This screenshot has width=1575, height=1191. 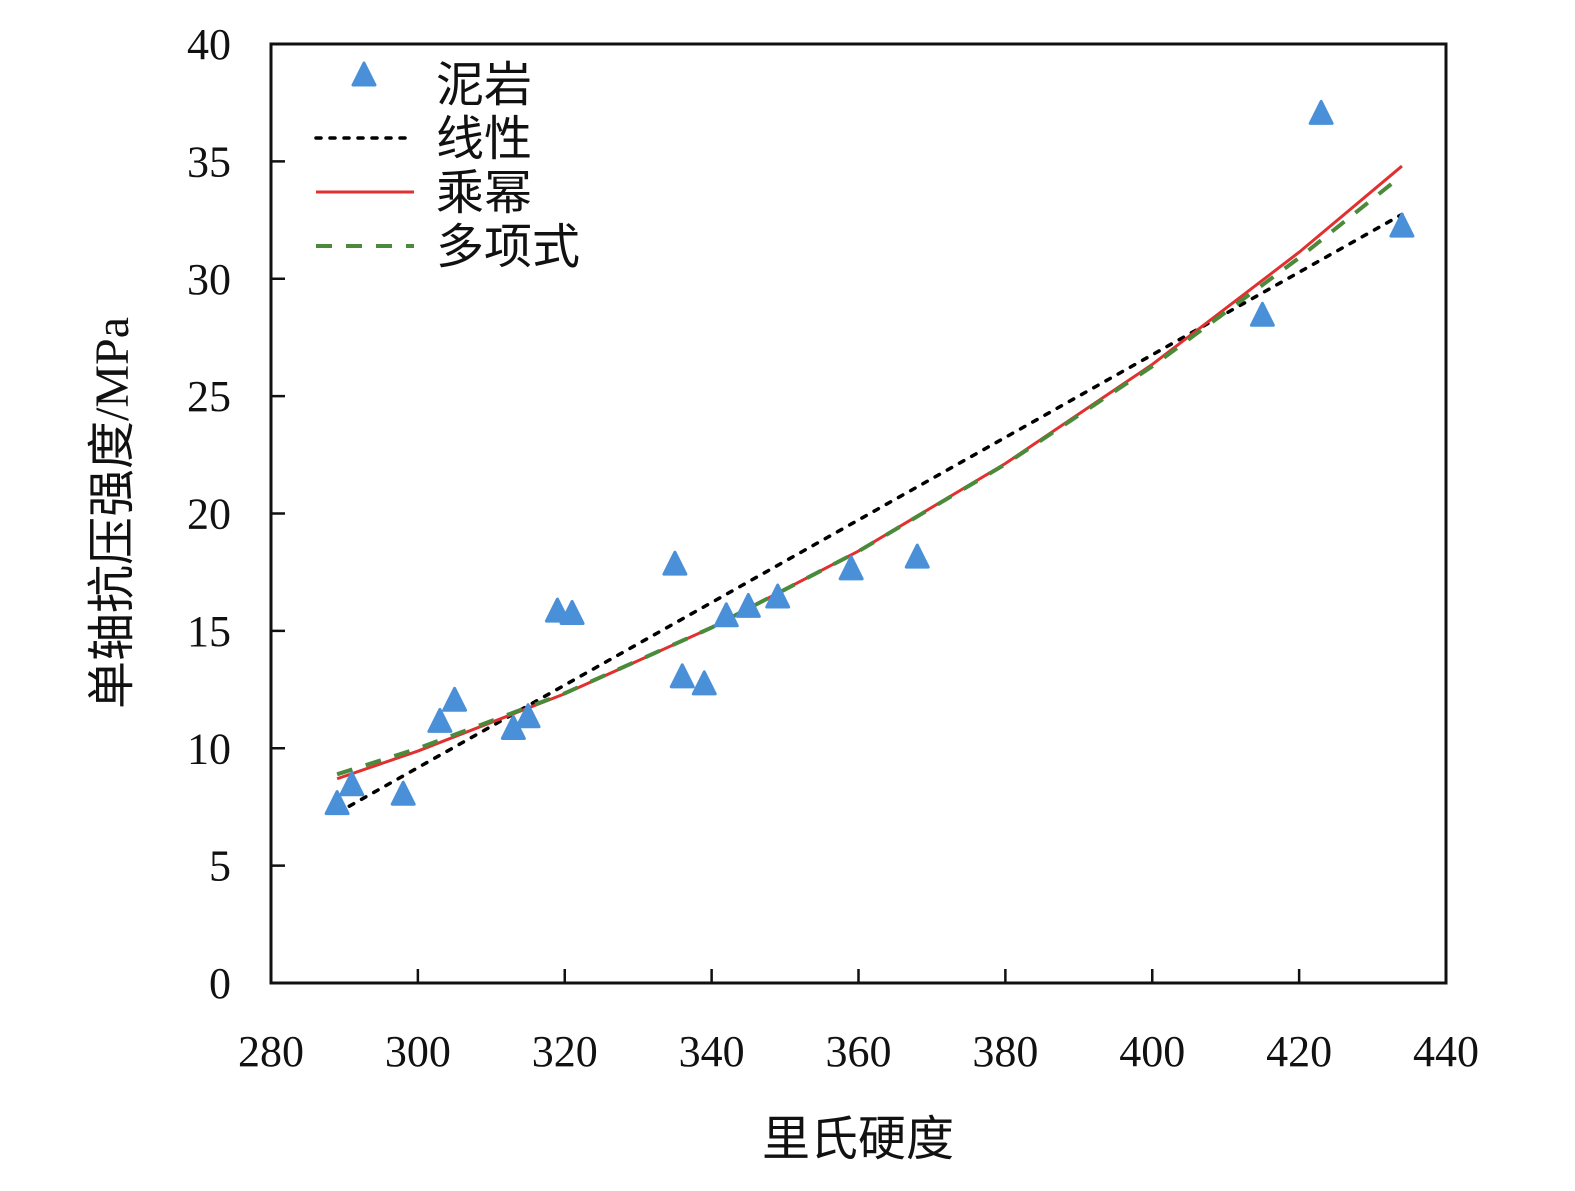 What do you see at coordinates (209, 748) in the screenshot?
I see `y-tick-label: 10` at bounding box center [209, 748].